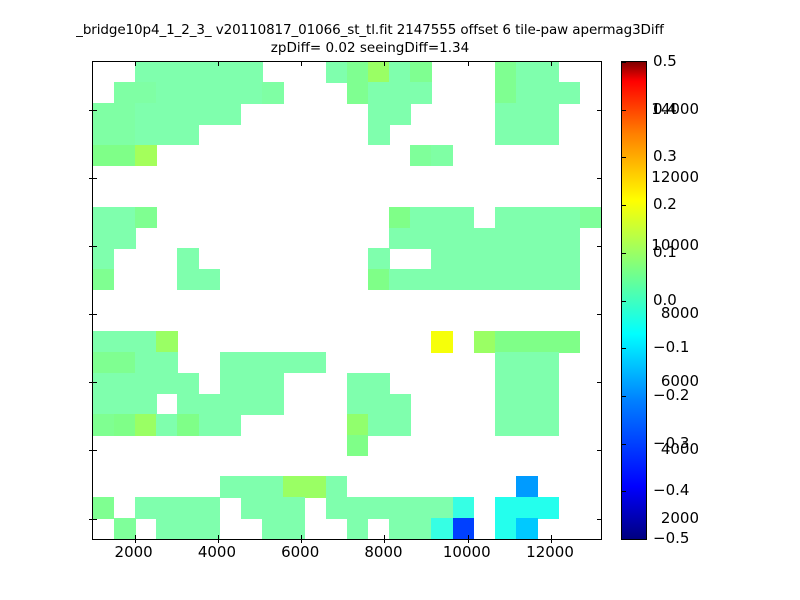  I want to click on colorbar, so click(634, 300).